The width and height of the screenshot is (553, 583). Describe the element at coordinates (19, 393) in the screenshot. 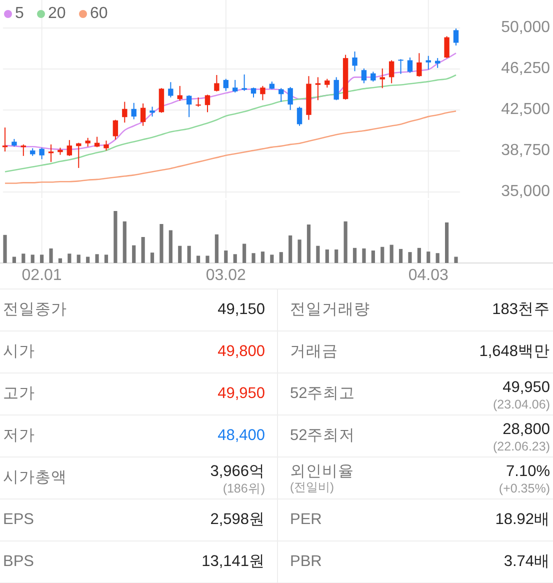

I see `category-label: 고가` at that location.